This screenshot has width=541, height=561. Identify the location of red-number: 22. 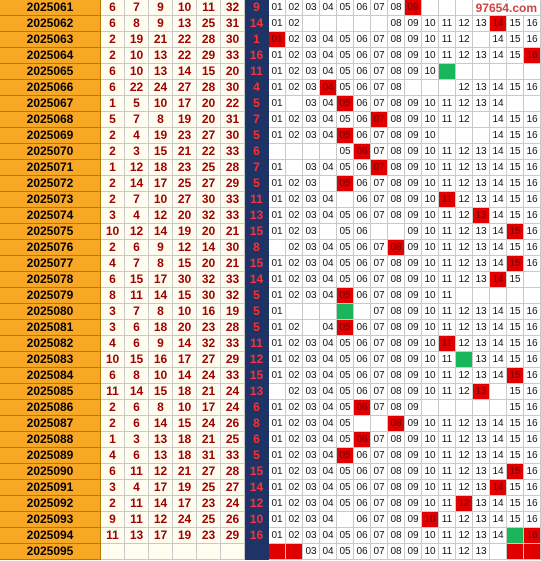
(233, 104).